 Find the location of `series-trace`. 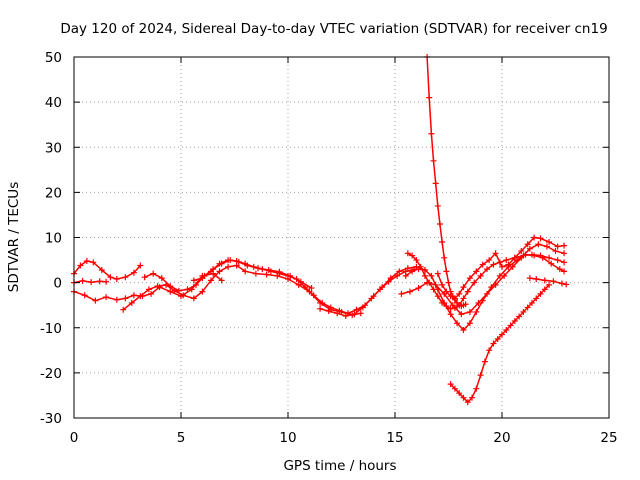

series-trace is located at coordinates (309, 287).